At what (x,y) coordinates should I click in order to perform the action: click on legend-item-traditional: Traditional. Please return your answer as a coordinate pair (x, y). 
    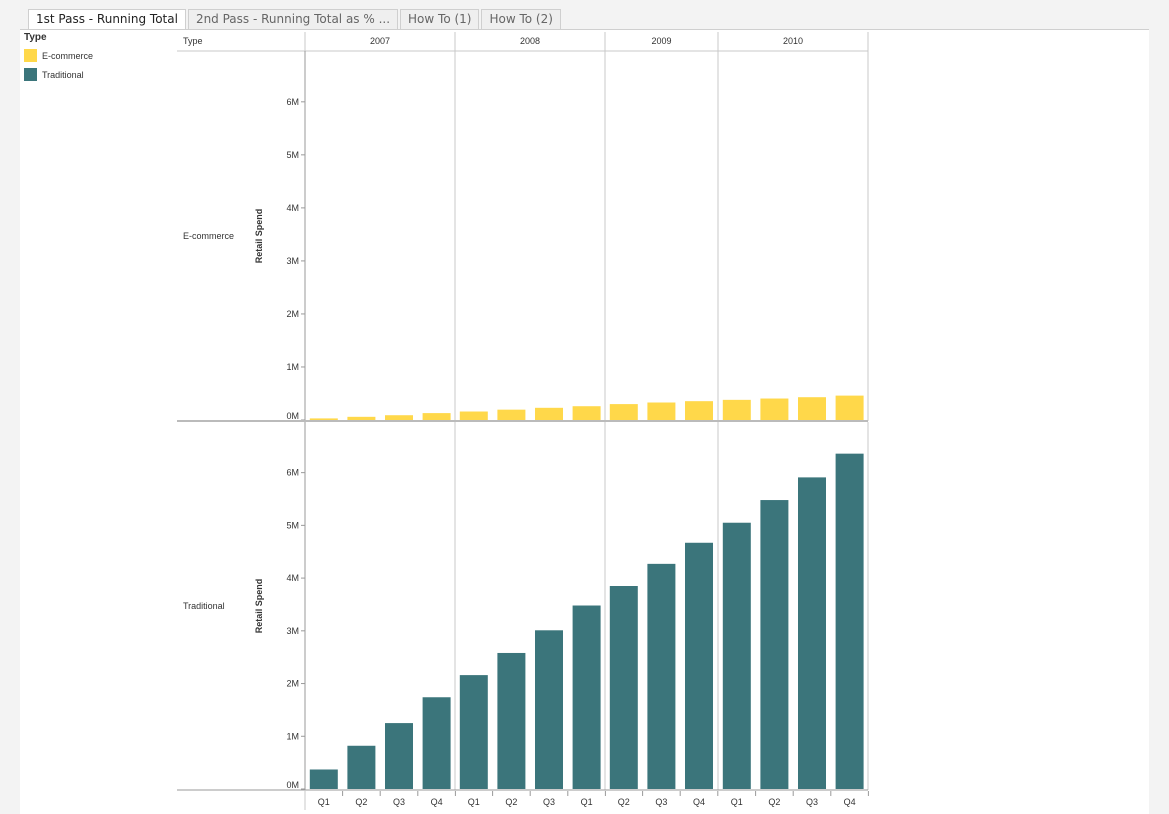
    Looking at the image, I should click on (58, 74).